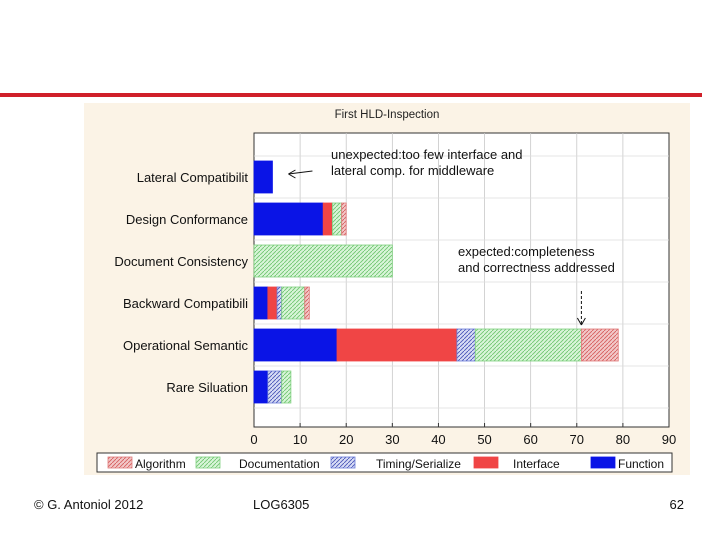 The height and width of the screenshot is (540, 720). I want to click on footer-course: LOG6305, so click(281, 504).